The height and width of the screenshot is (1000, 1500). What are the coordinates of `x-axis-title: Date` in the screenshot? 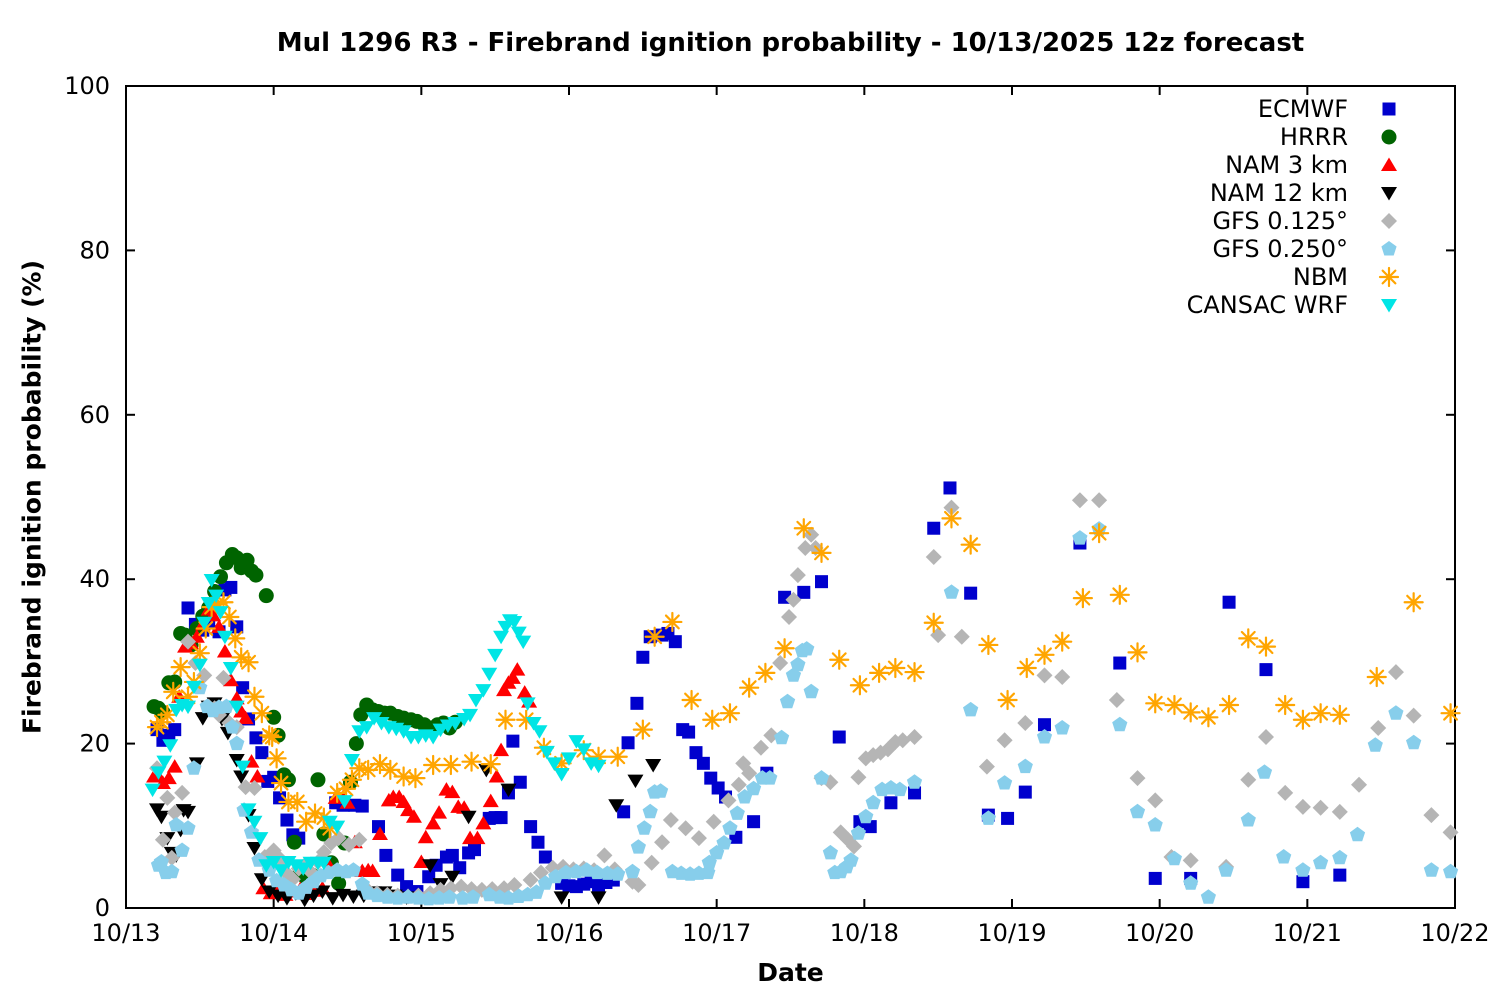 It's located at (790, 972).